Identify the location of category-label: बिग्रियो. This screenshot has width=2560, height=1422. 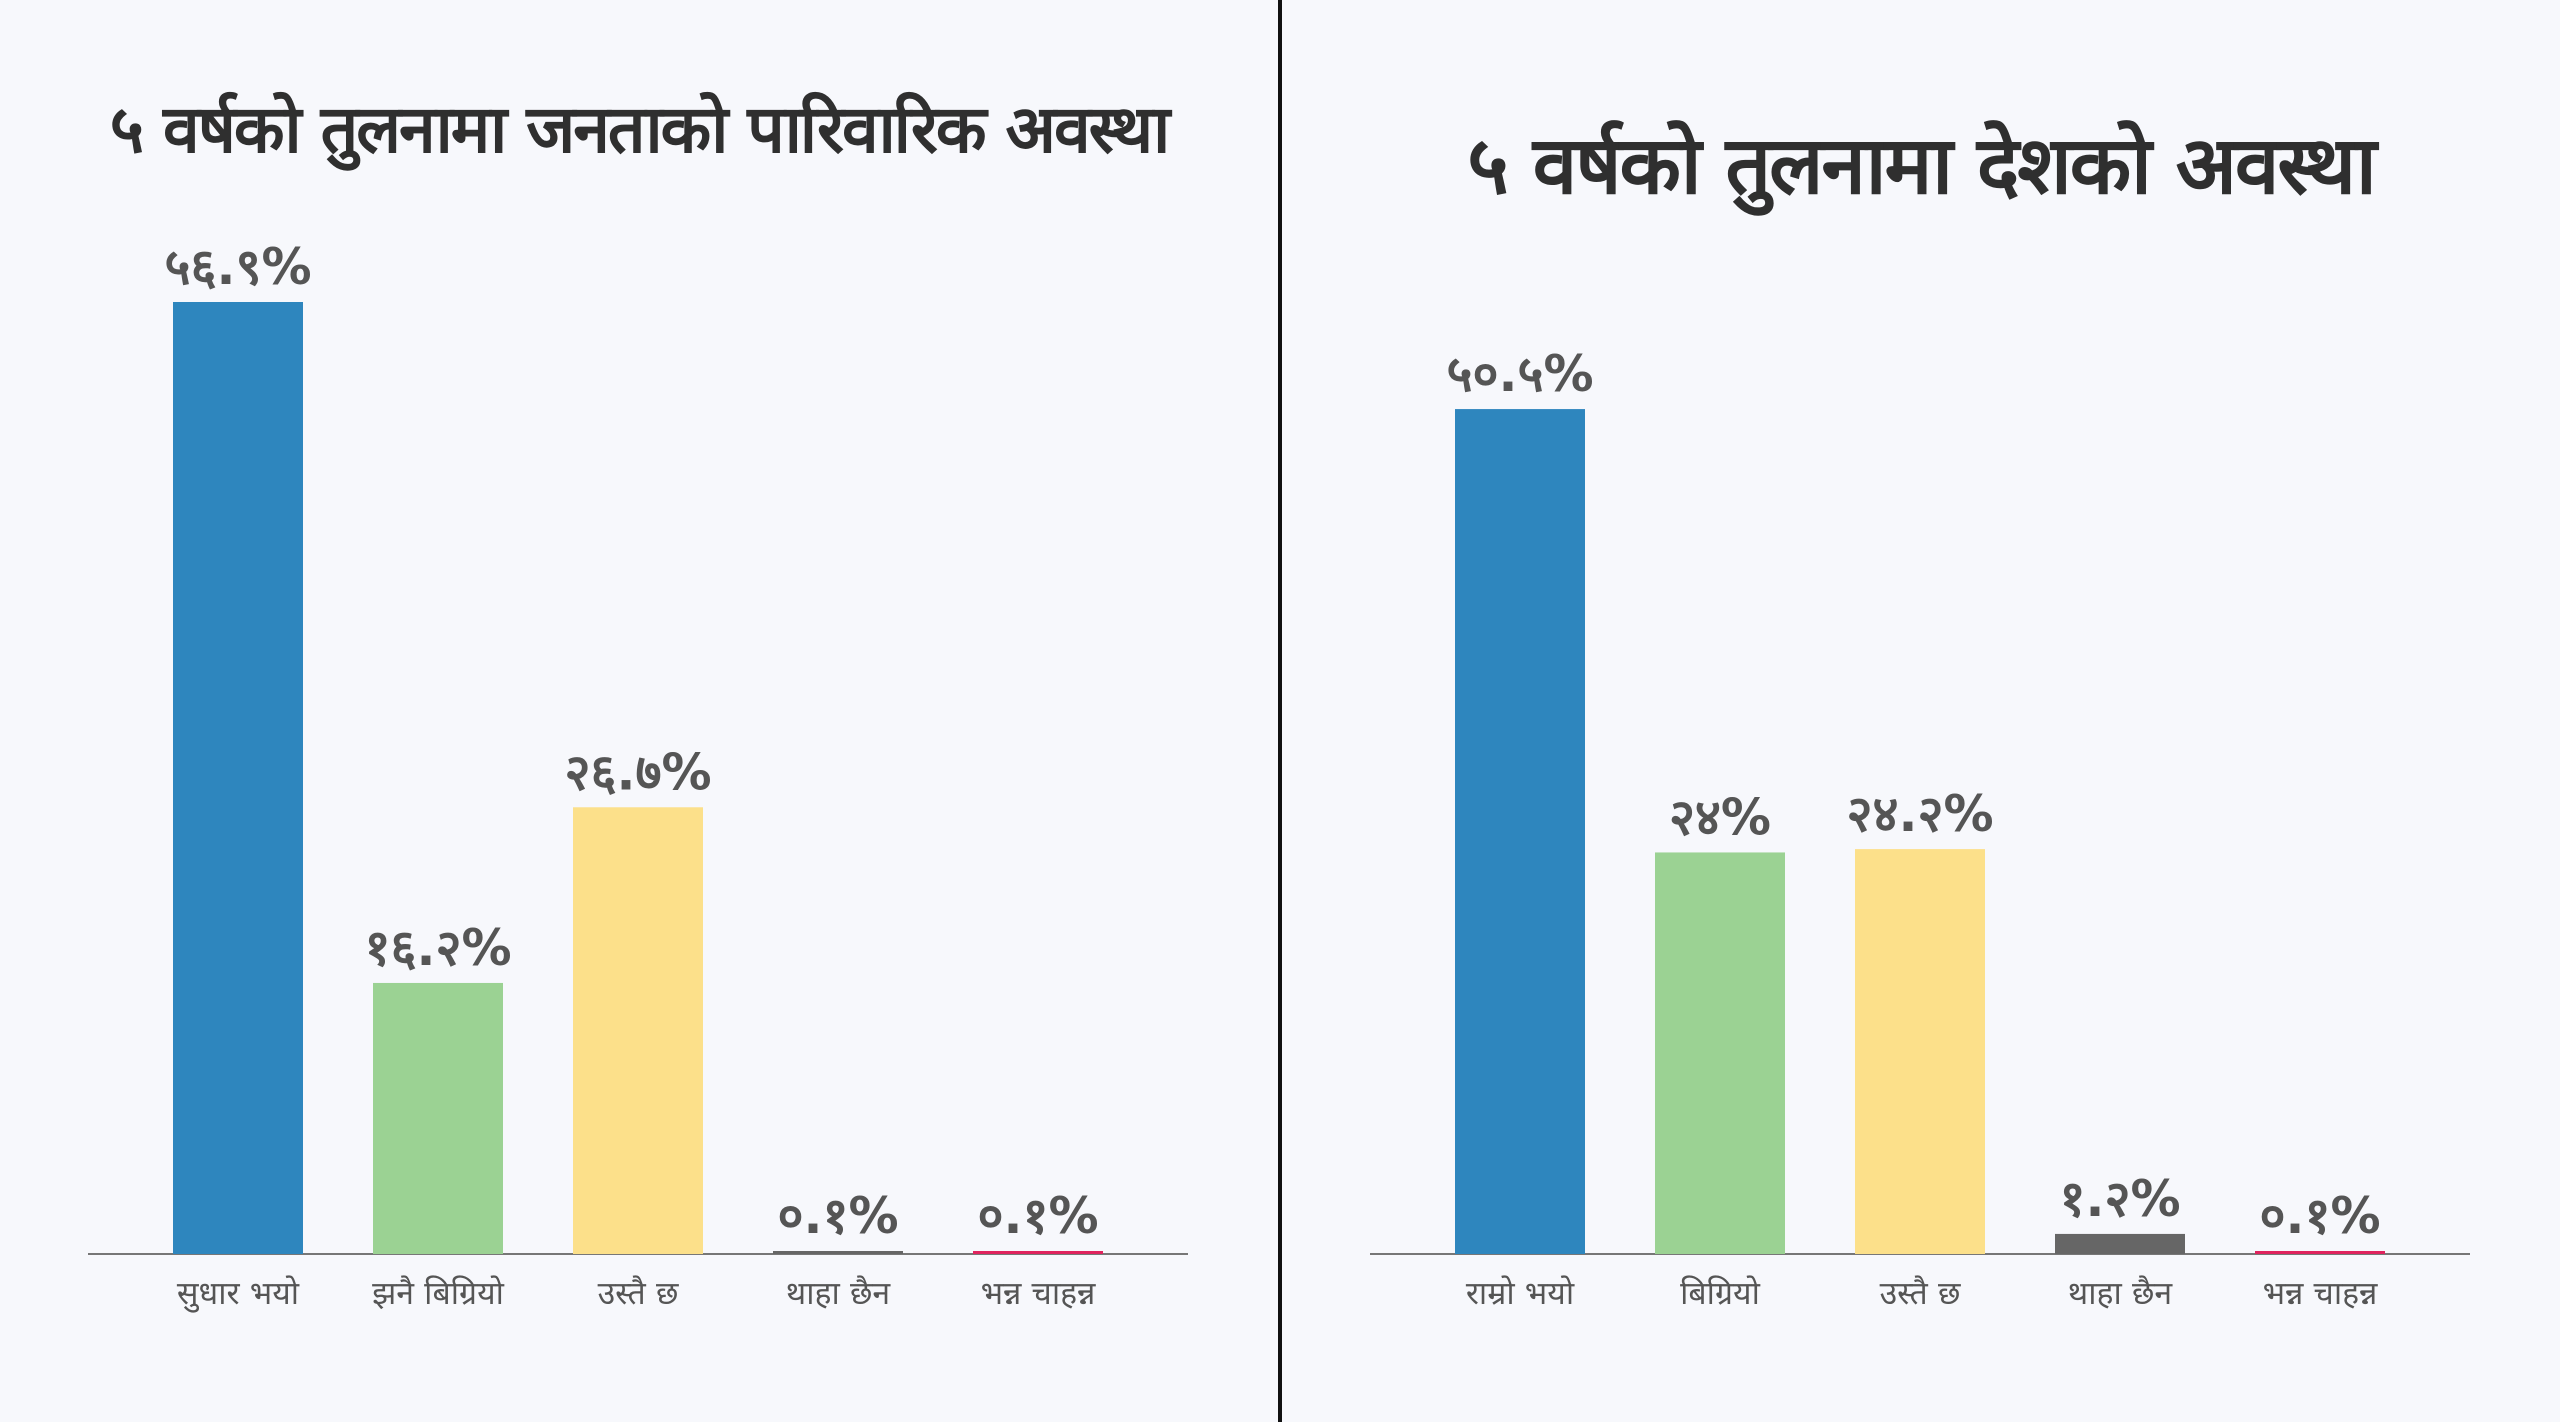
(1720, 1293).